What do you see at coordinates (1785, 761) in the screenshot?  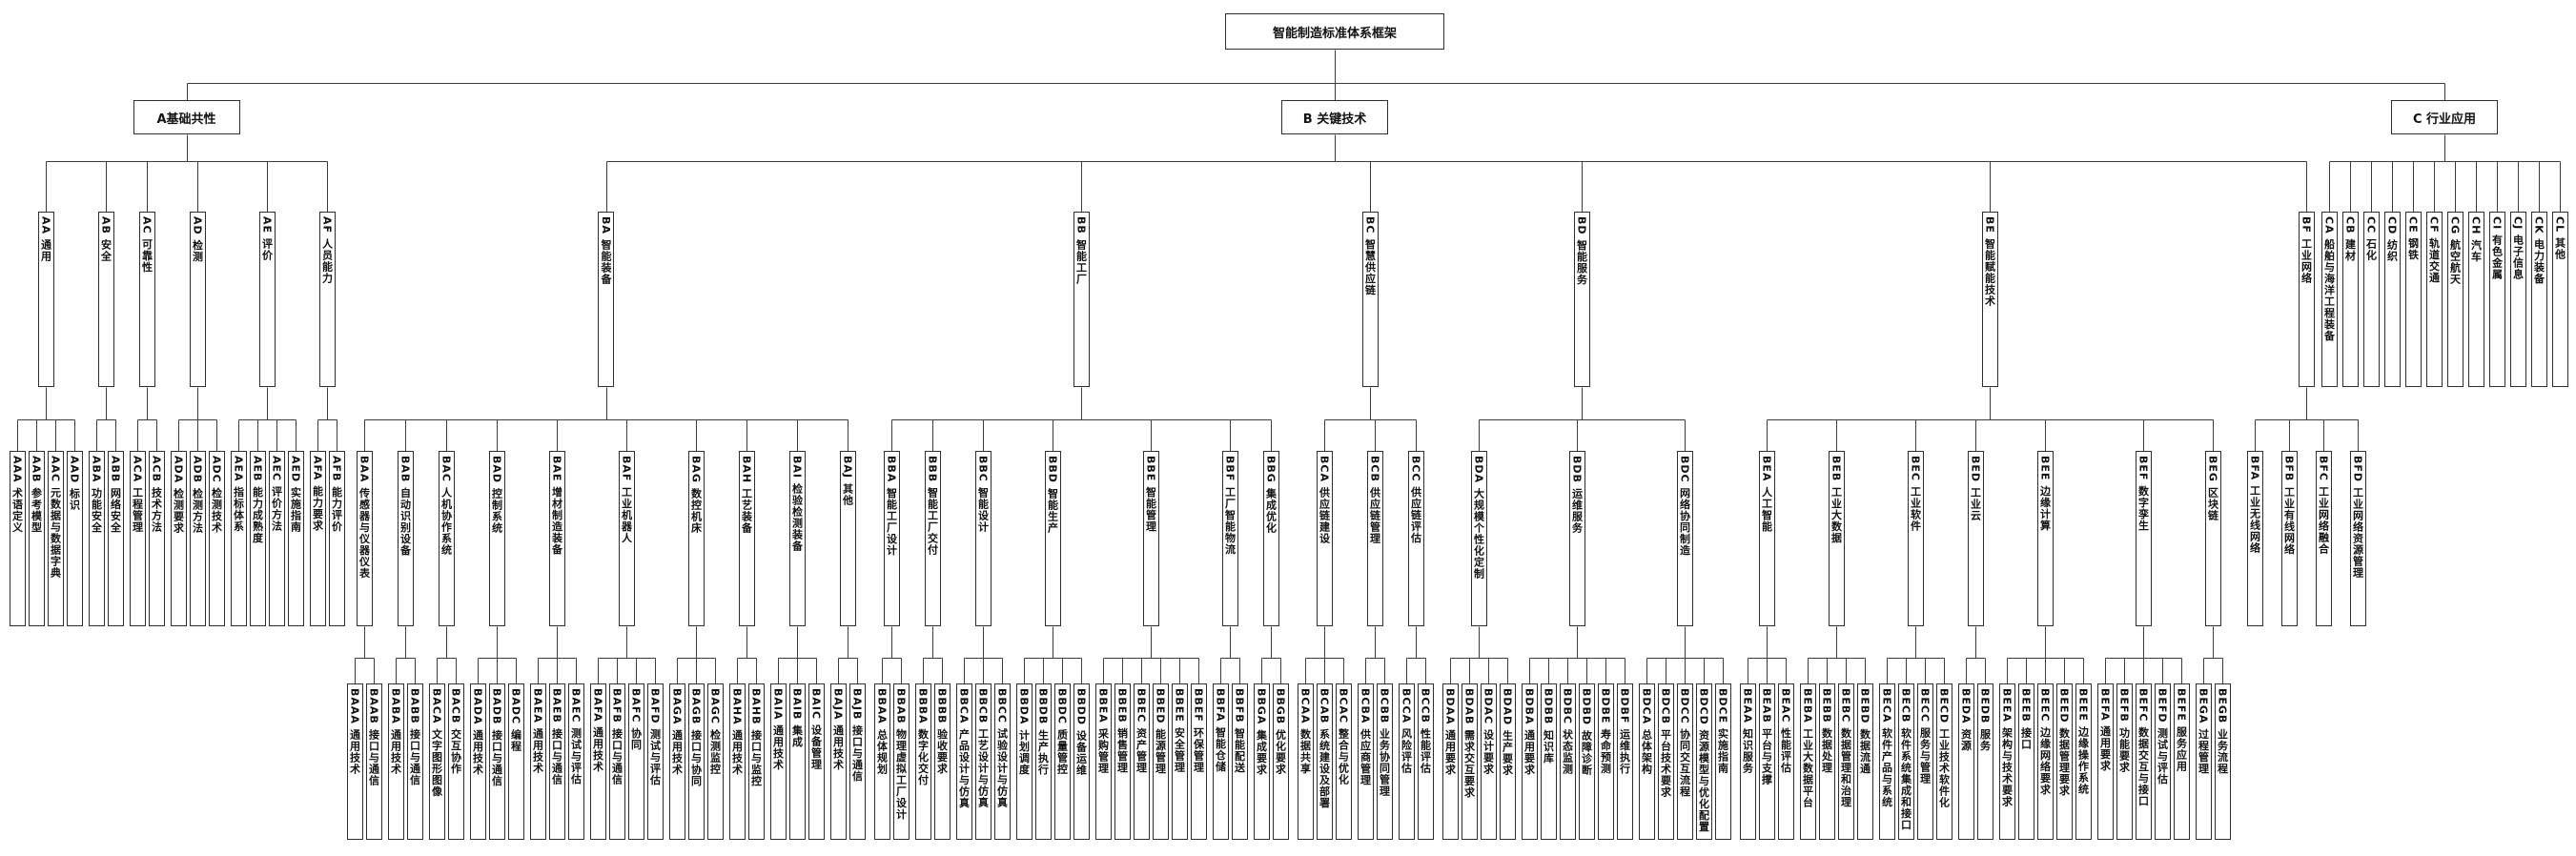 I see `node-BEAC: BEAC 性能评估` at bounding box center [1785, 761].